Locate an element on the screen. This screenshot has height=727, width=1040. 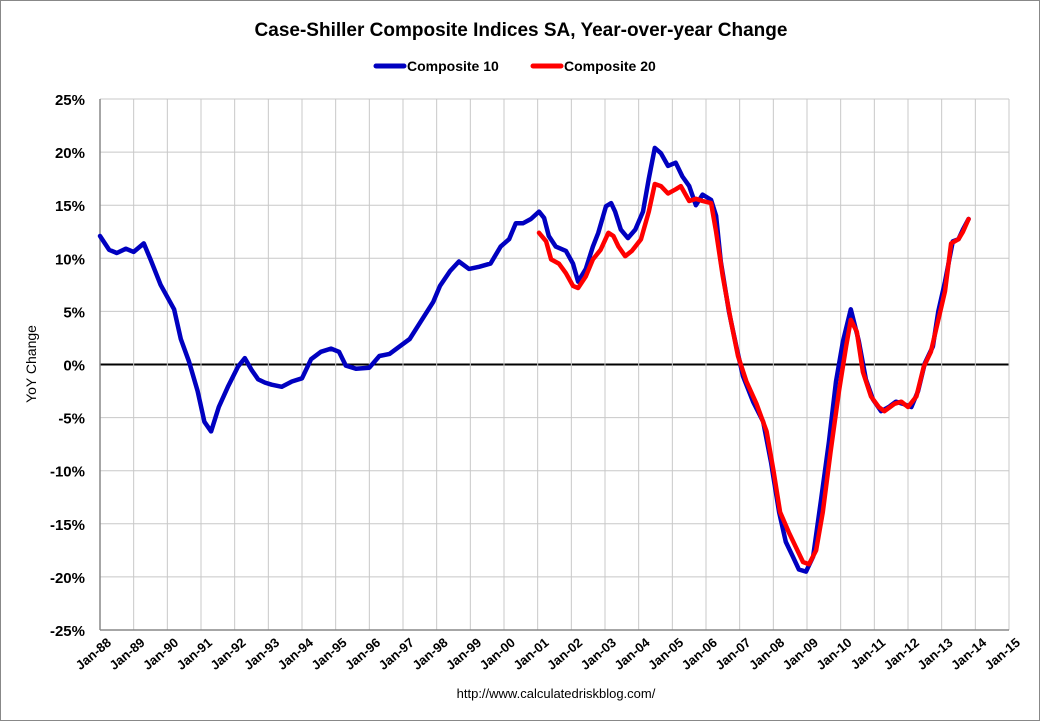
y-tick-label: -10% is located at coordinates (67, 472).